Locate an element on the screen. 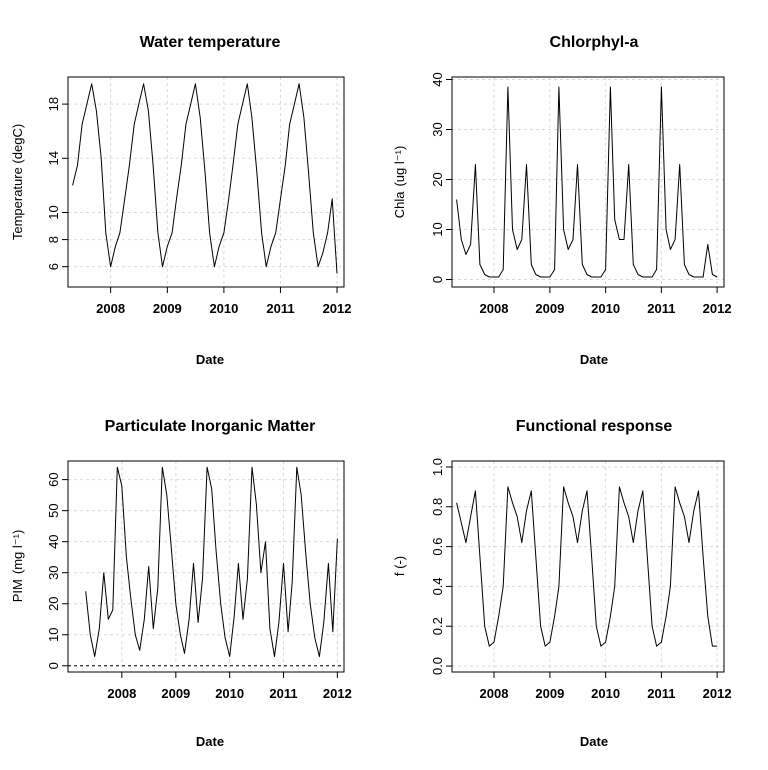 Image resolution: width=768 pixels, height=770 pixels. y-tick-label: 0.0 is located at coordinates (437, 666).